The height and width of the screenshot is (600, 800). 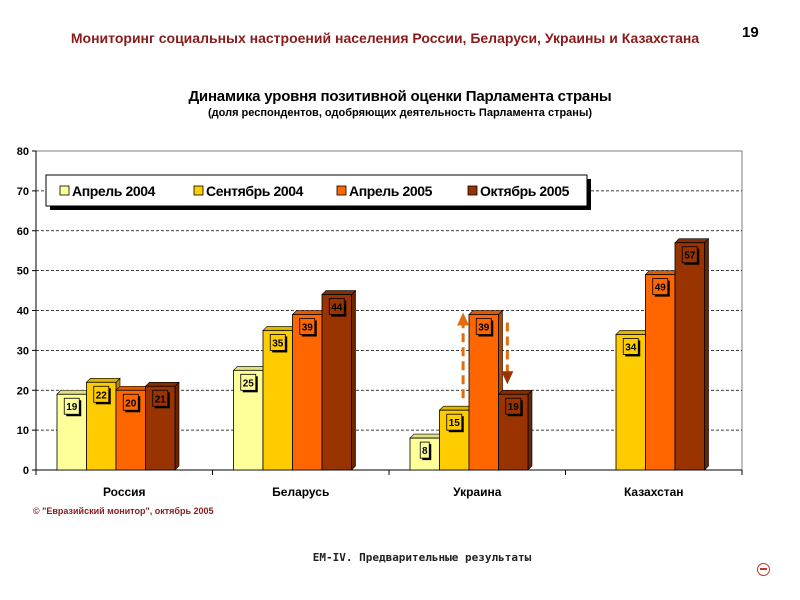 I want to click on data-label: 35, so click(x=278, y=343).